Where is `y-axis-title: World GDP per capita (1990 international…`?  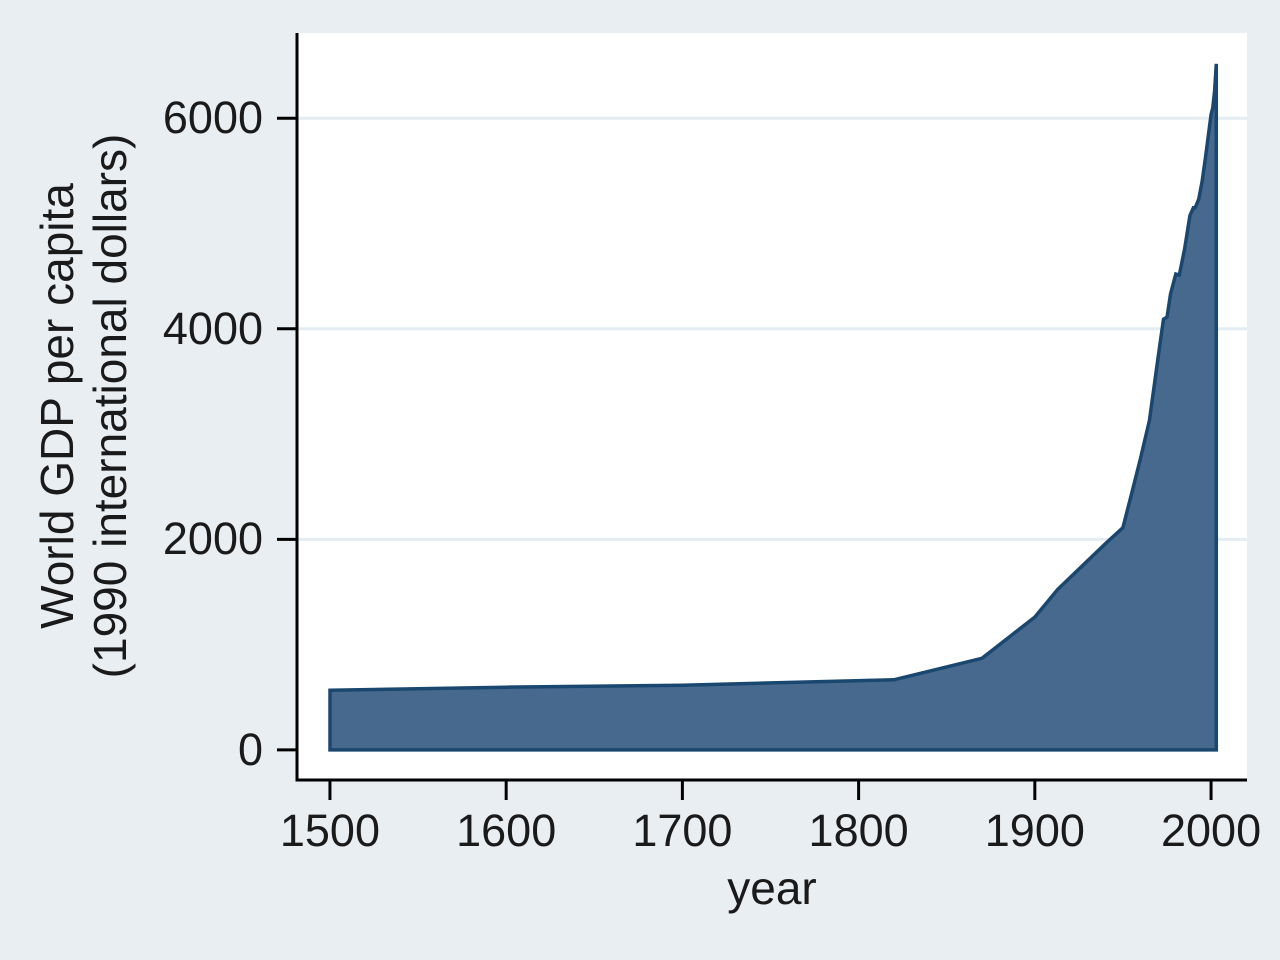
y-axis-title: World GDP per capita (1990 international… is located at coordinates (84, 406).